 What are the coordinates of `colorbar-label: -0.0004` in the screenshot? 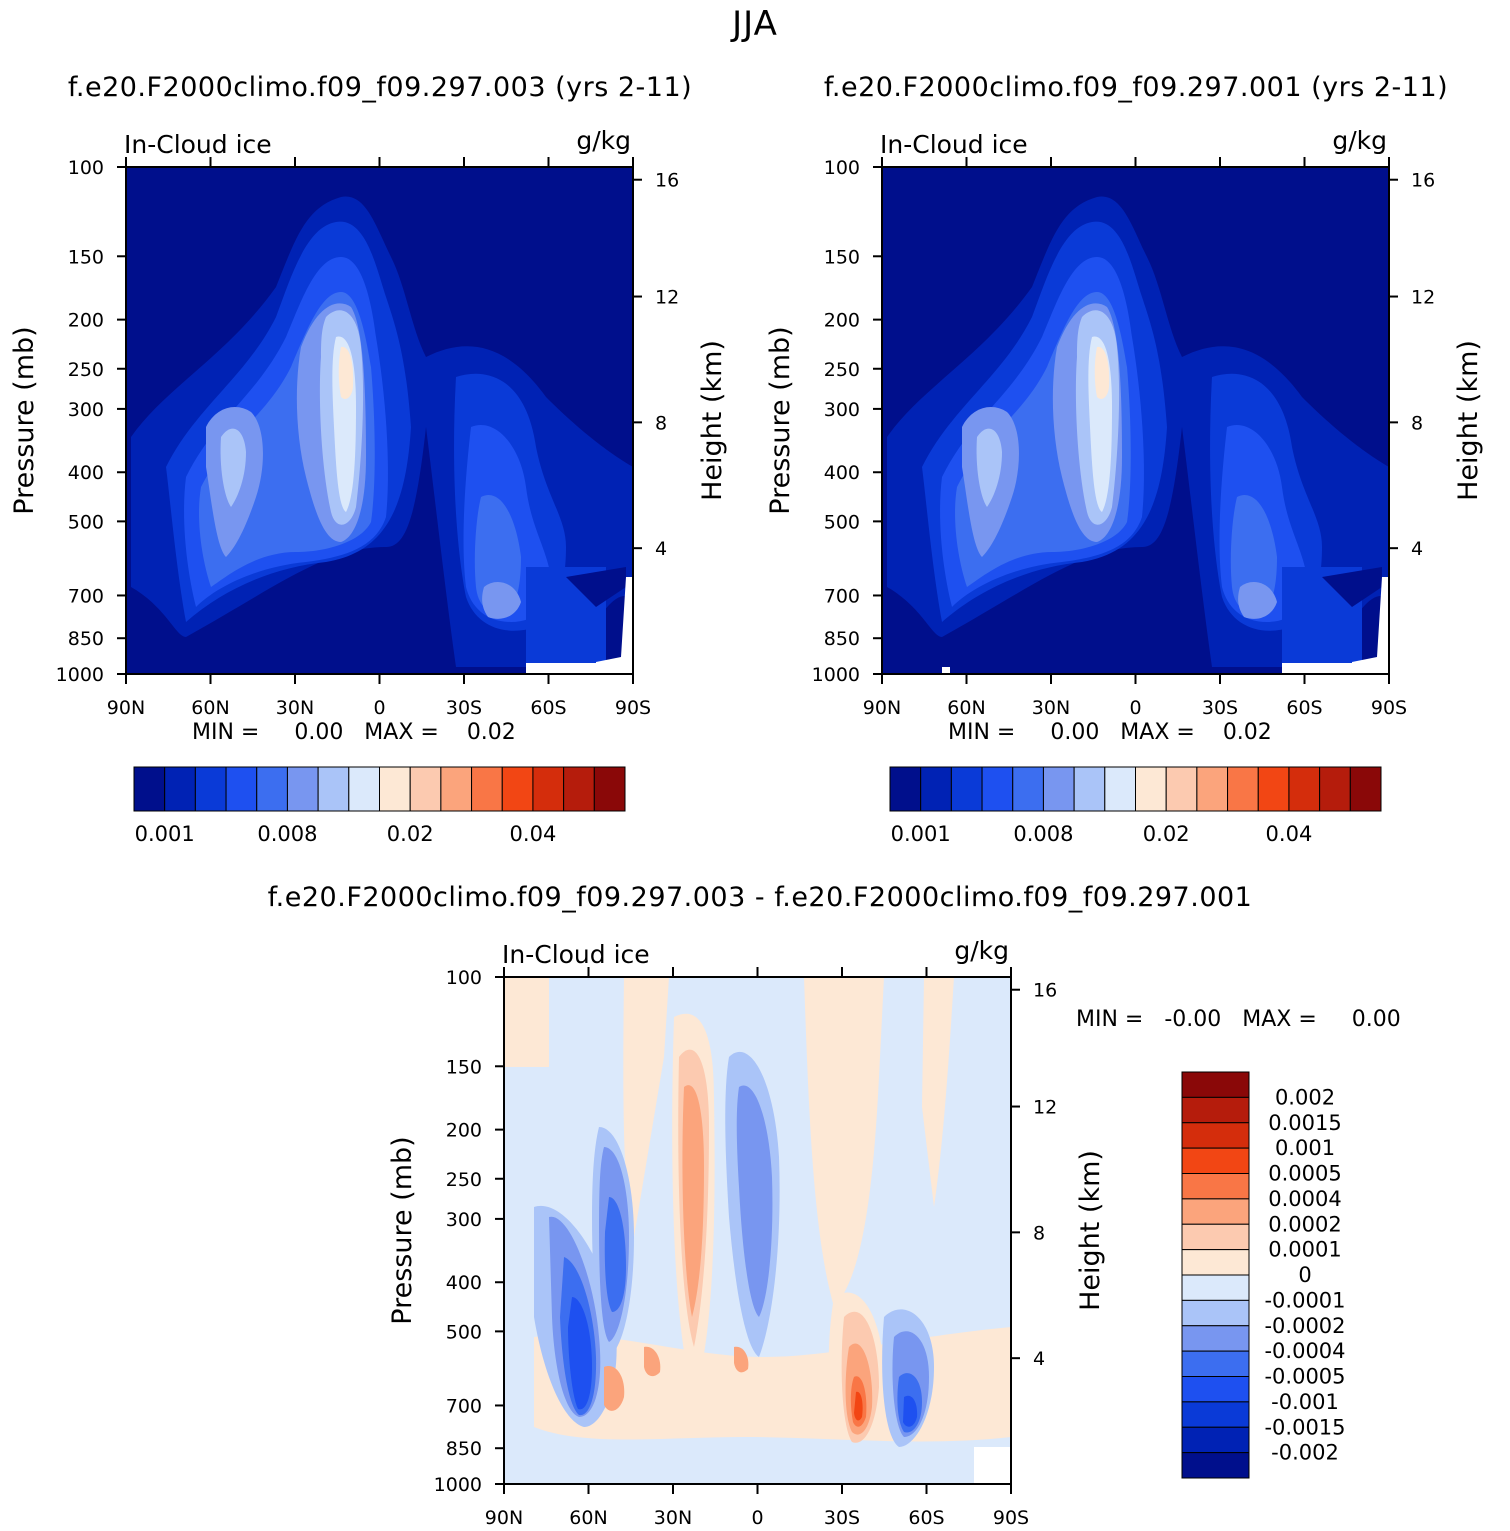 It's located at (1304, 1351).